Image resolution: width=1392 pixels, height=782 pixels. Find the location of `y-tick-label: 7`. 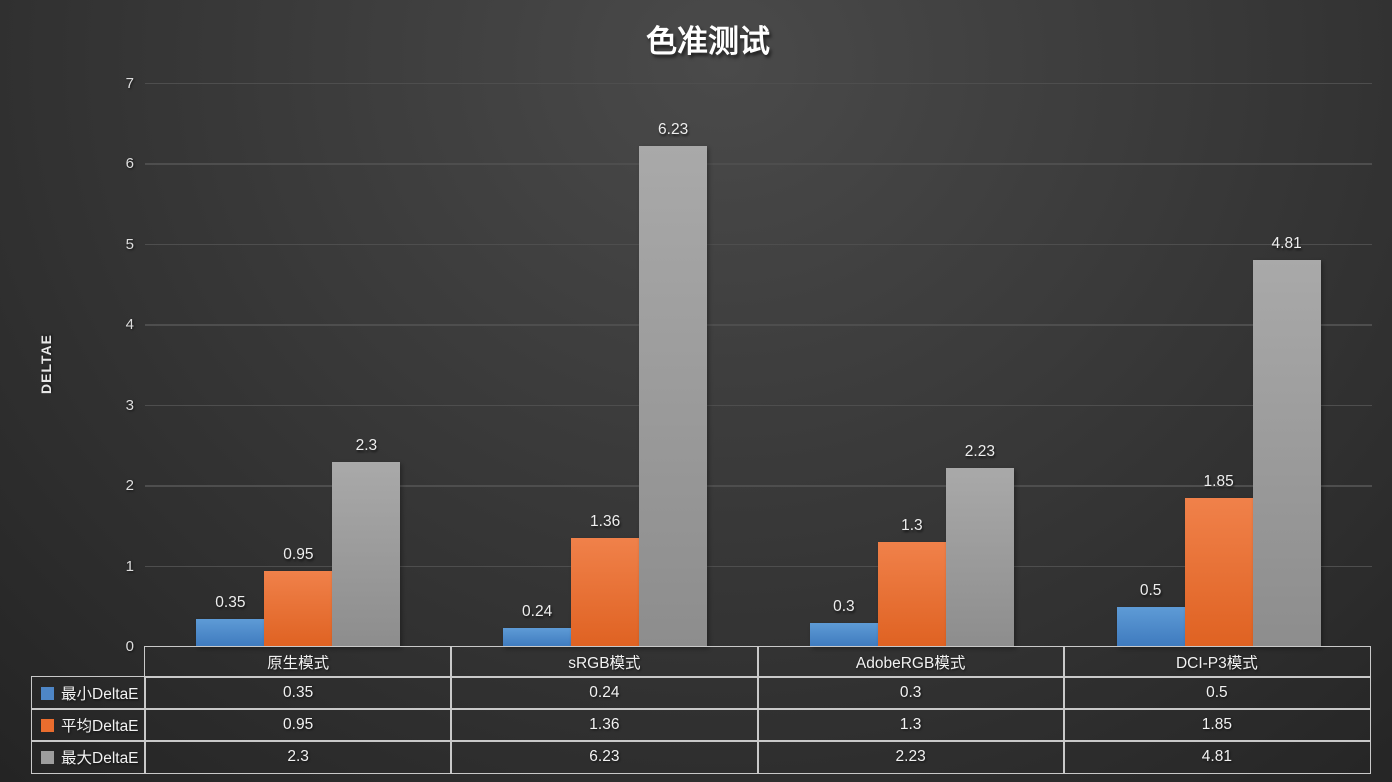

y-tick-label: 7 is located at coordinates (129, 83).